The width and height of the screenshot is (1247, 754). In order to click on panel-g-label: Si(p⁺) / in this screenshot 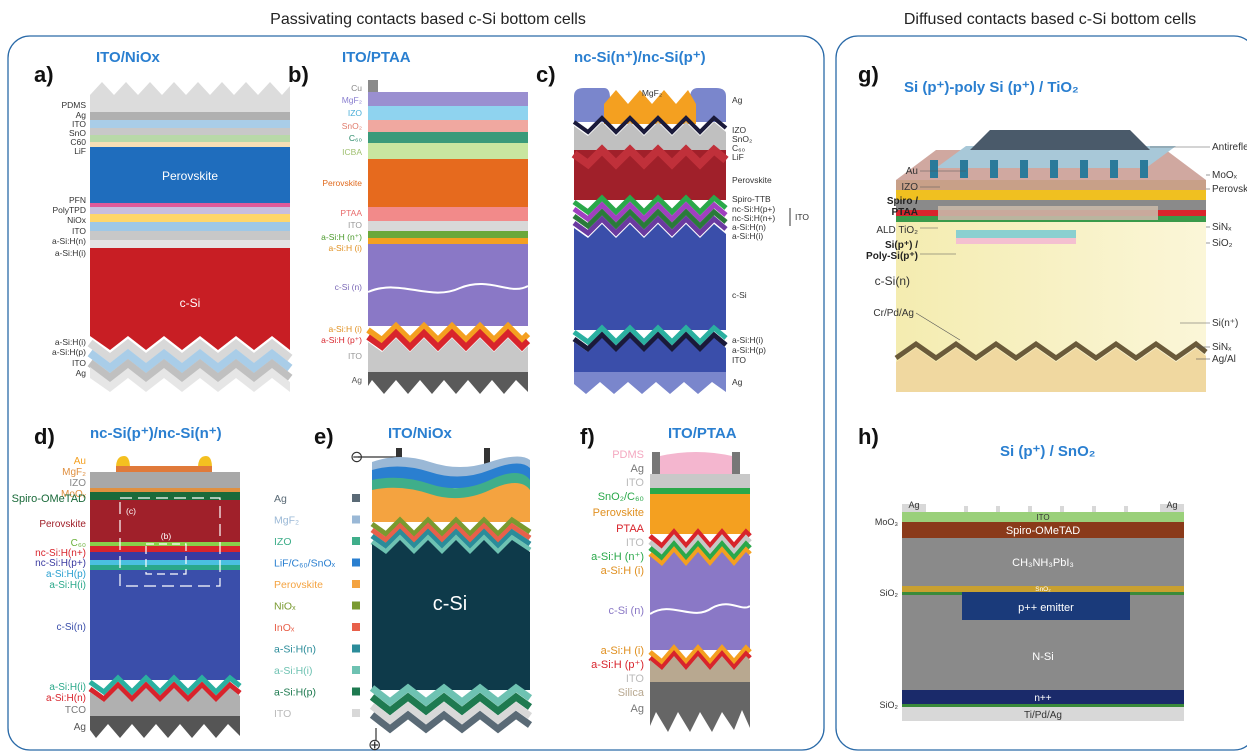, I will do `click(901, 245)`.